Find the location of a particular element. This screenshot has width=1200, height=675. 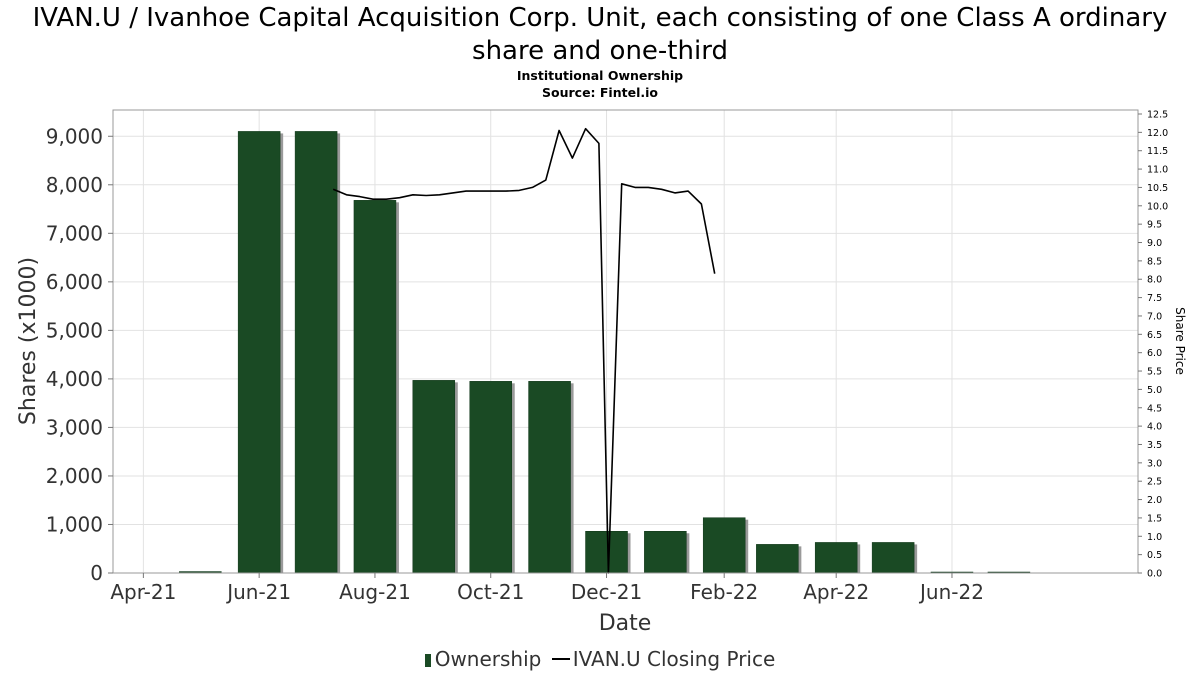

x-tick-label: Feb-22 is located at coordinates (724, 592).